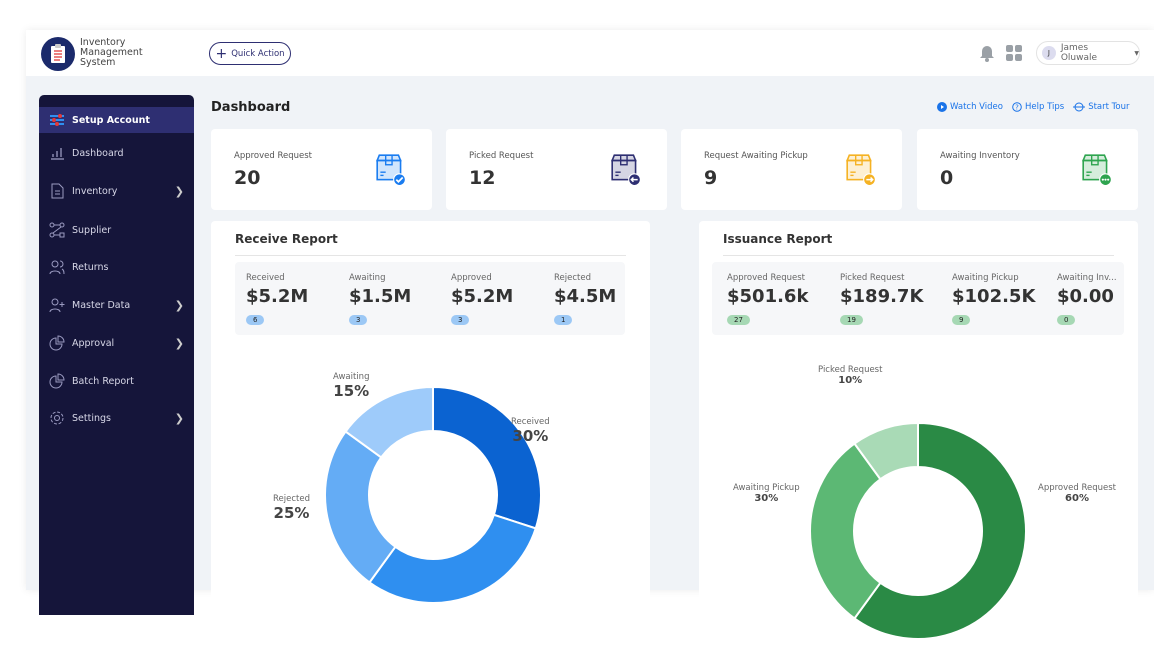 The image size is (1154, 646). Describe the element at coordinates (501, 156) in the screenshot. I see `card-label: Picked Request` at that location.